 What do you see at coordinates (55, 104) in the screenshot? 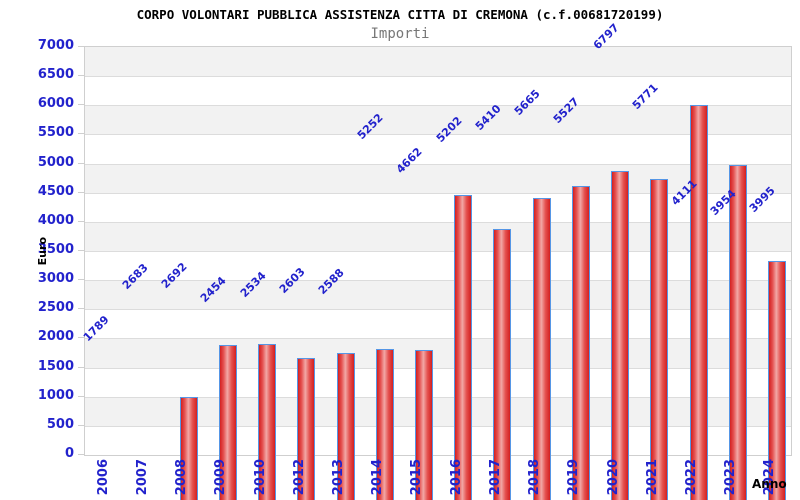
I see `y-tick-label: 6000` at bounding box center [55, 104].